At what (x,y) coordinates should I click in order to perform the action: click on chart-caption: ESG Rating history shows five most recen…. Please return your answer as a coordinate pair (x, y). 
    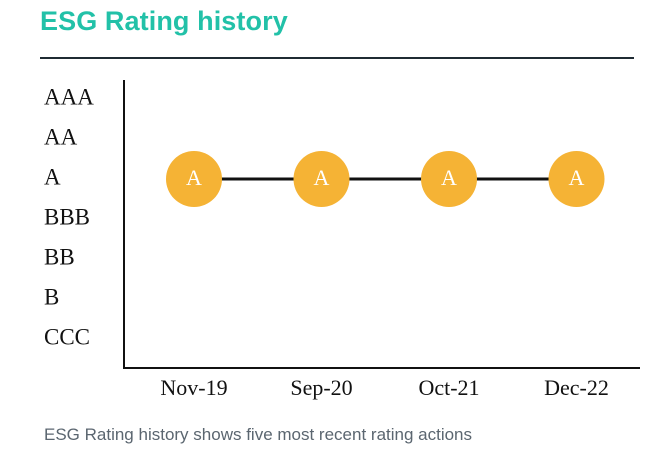
    Looking at the image, I should click on (258, 434).